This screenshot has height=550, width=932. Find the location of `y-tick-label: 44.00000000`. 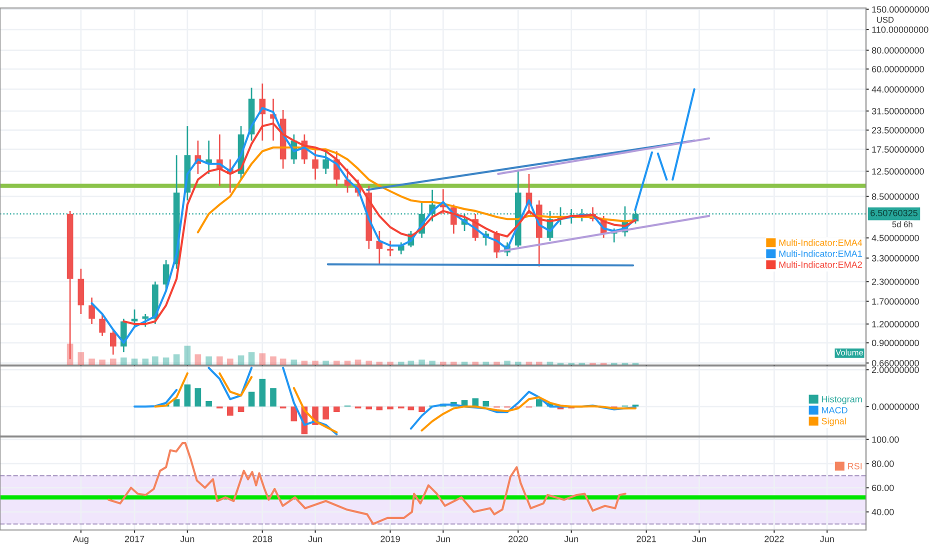

y-tick-label: 44.00000000 is located at coordinates (898, 89).